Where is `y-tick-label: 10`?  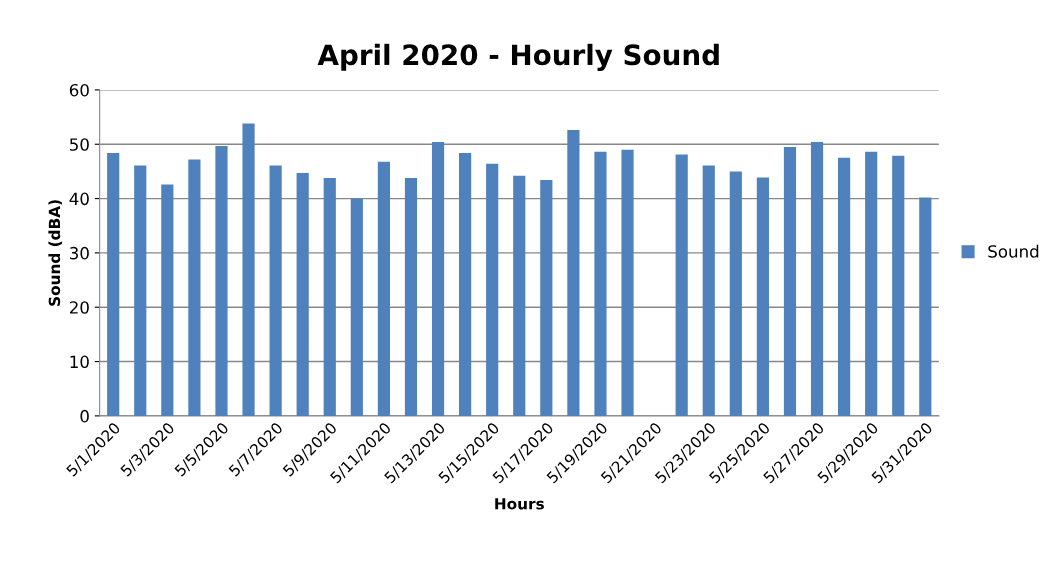
y-tick-label: 10 is located at coordinates (79, 362).